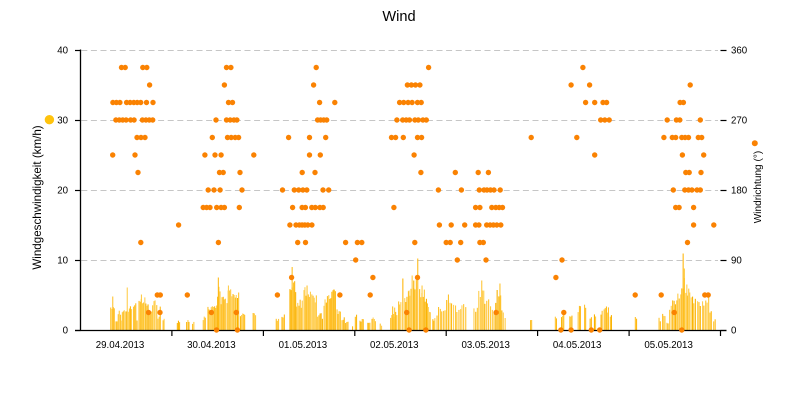 The image size is (800, 400). Describe the element at coordinates (62, 121) in the screenshot. I see `svg-text: 30` at that location.